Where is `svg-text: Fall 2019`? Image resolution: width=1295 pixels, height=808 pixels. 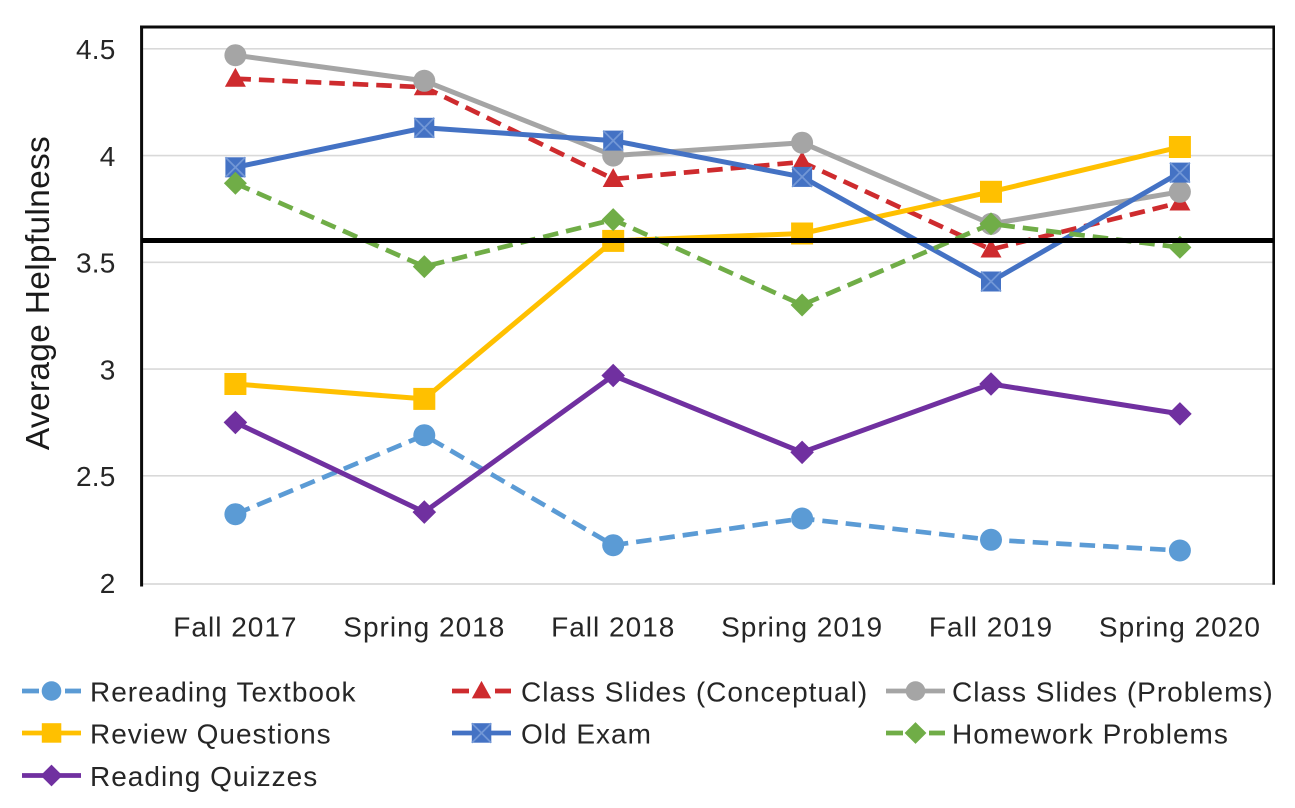
svg-text: Fall 2019 is located at coordinates (991, 627).